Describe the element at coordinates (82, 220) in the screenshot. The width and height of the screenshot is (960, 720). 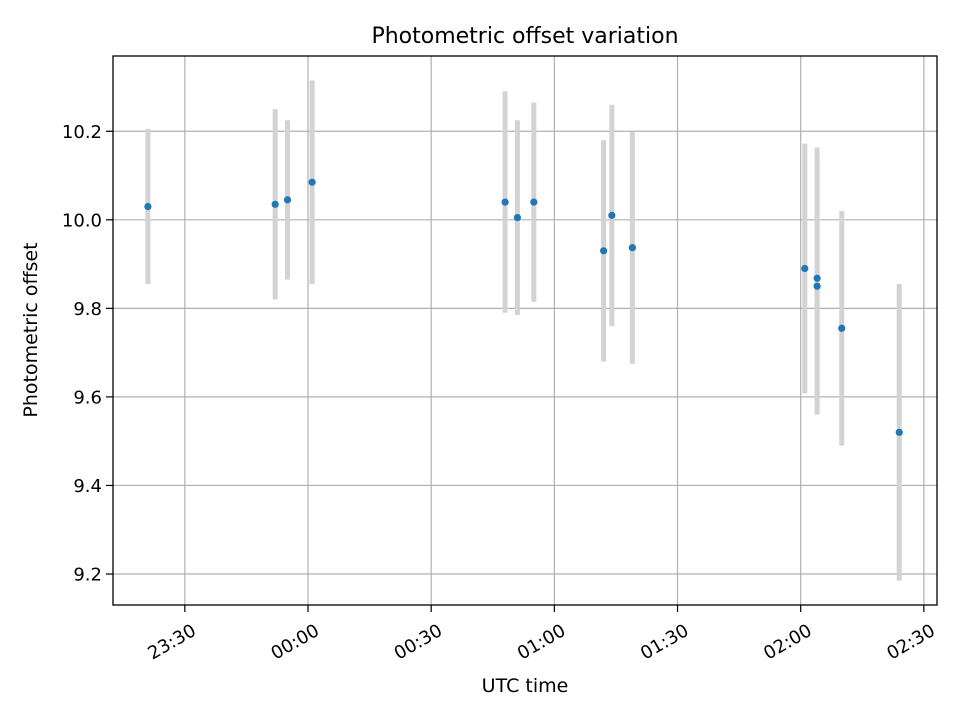
I see `y-tick-label: 10.0` at that location.